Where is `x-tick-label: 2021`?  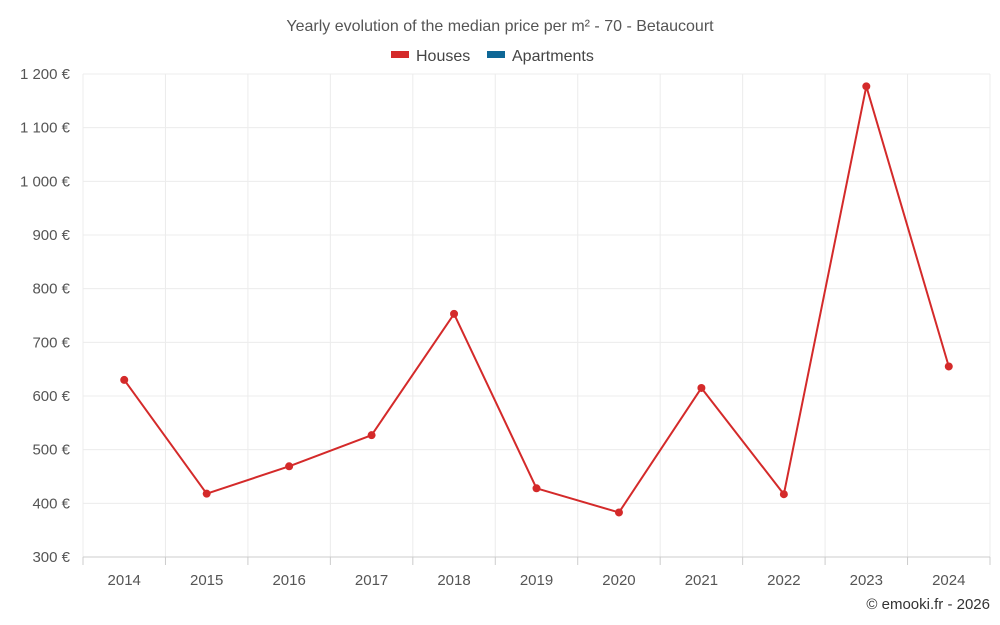
x-tick-label: 2021 is located at coordinates (701, 580).